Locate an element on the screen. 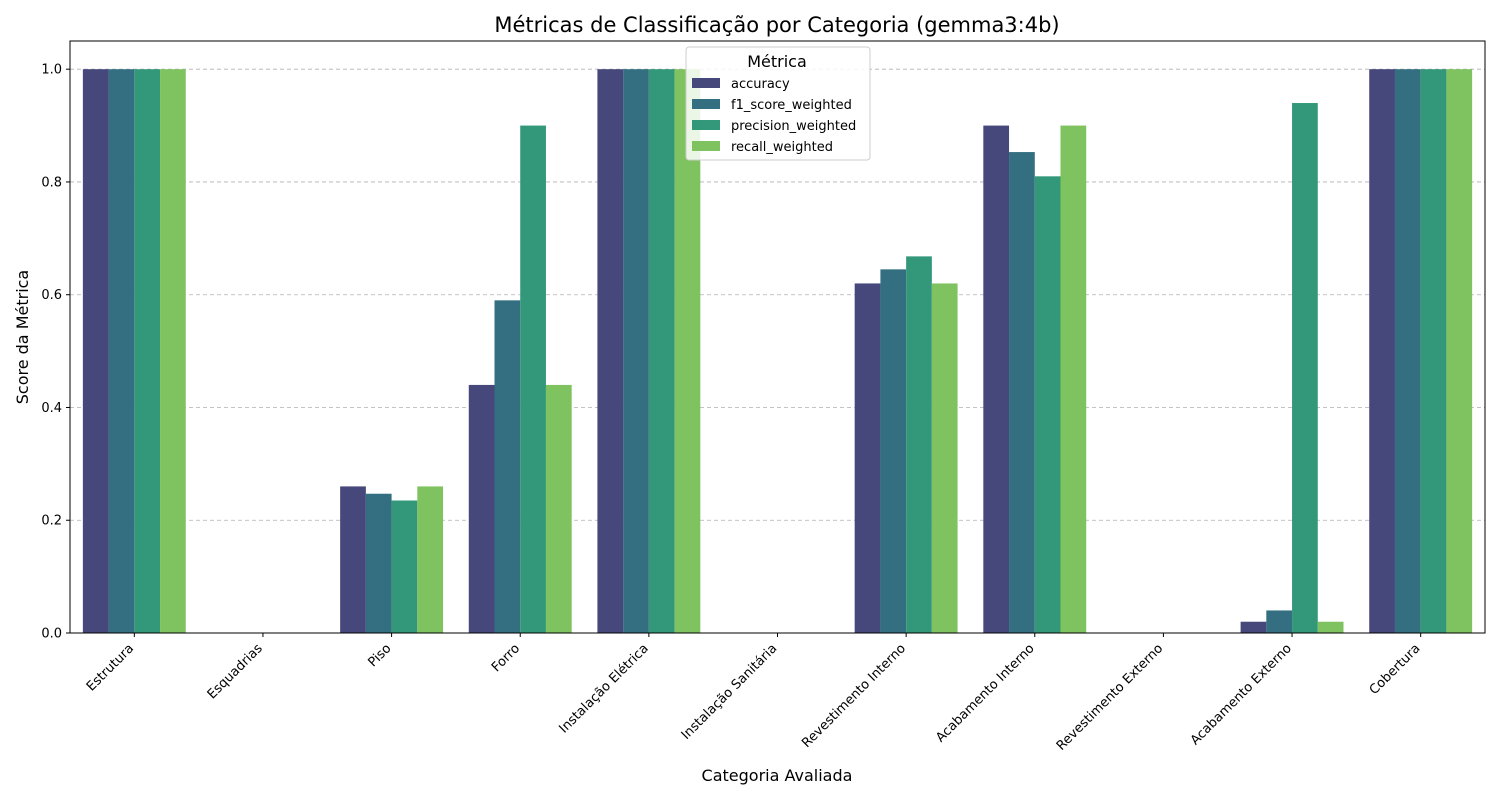 Image resolution: width=1500 pixels, height=800 pixels. y-tick-label: 0.2 is located at coordinates (51, 521).